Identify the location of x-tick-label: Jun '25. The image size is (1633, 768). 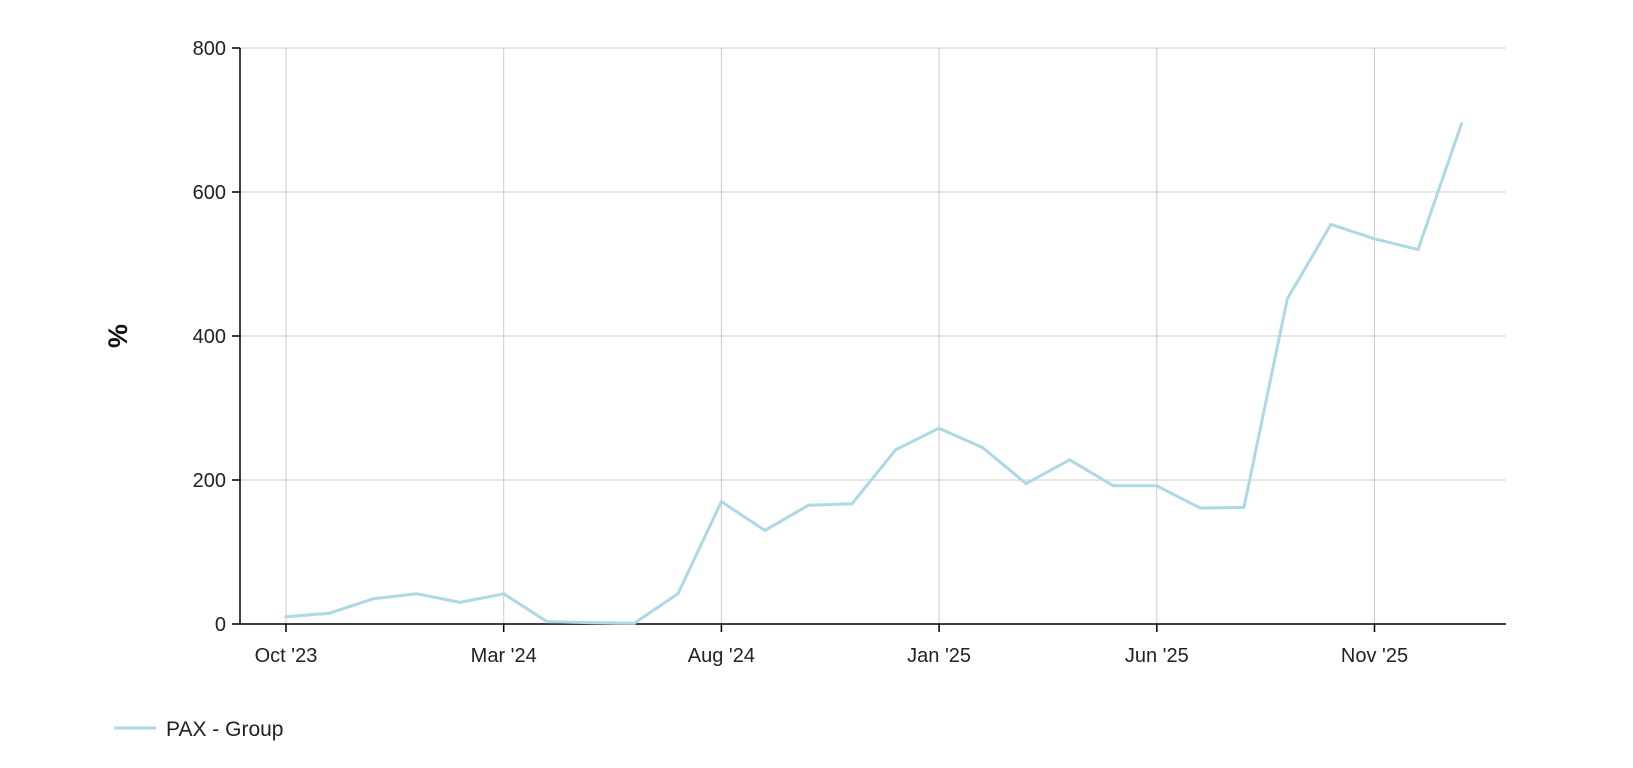
(1157, 656).